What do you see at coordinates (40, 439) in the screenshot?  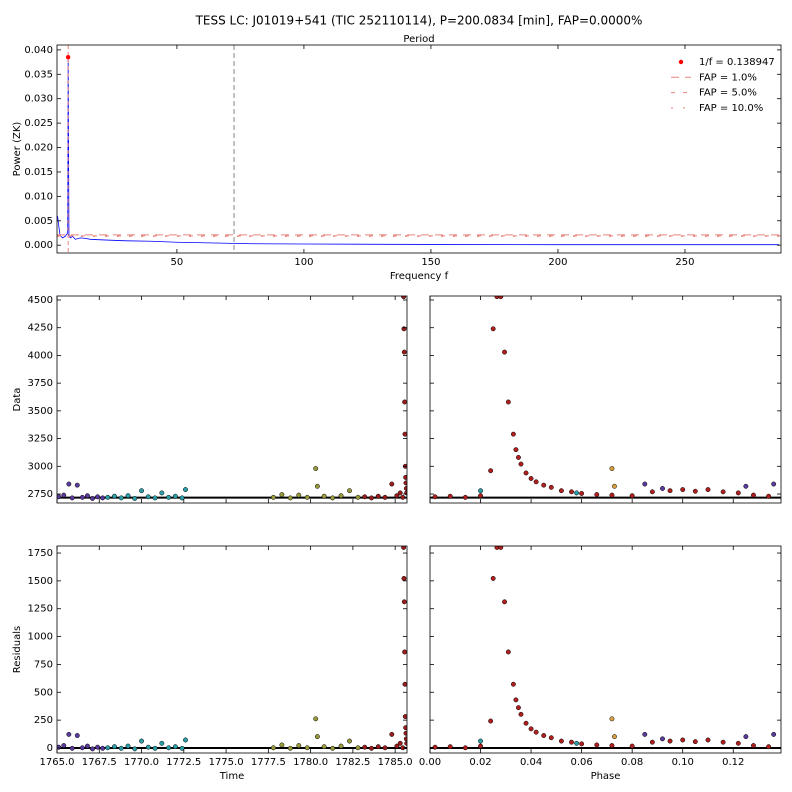 I see `y-tick-label: 3250` at bounding box center [40, 439].